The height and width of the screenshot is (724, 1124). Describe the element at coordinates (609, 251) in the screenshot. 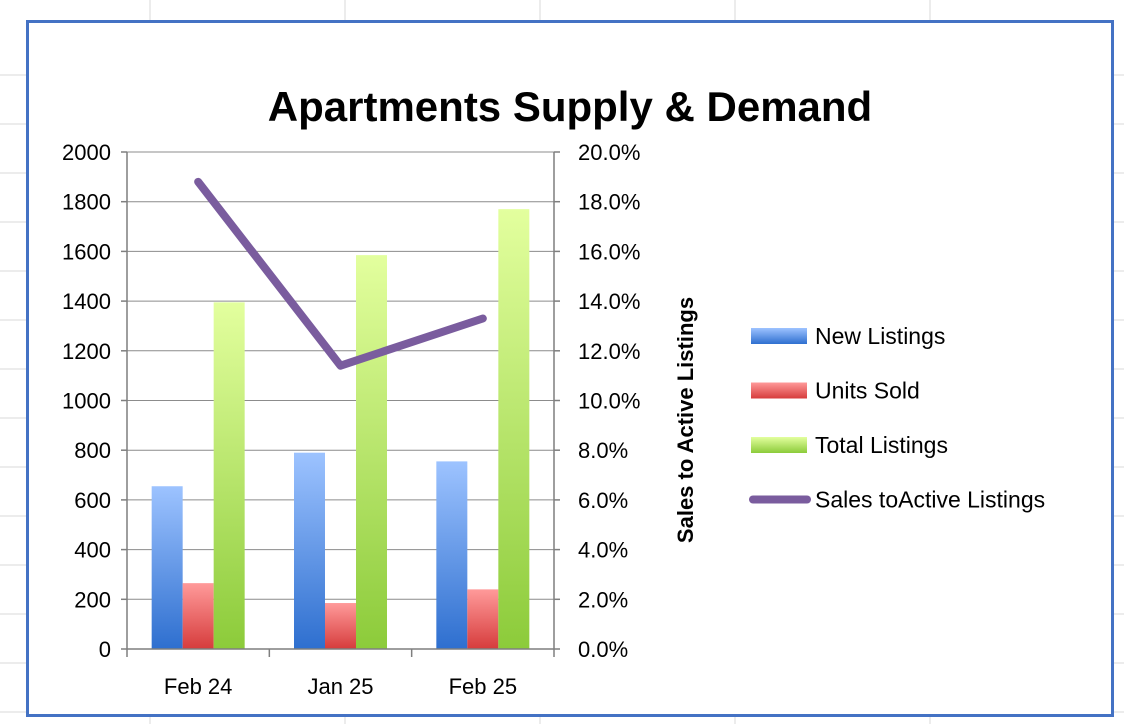

I see `right-tick-label: 16.0%` at that location.